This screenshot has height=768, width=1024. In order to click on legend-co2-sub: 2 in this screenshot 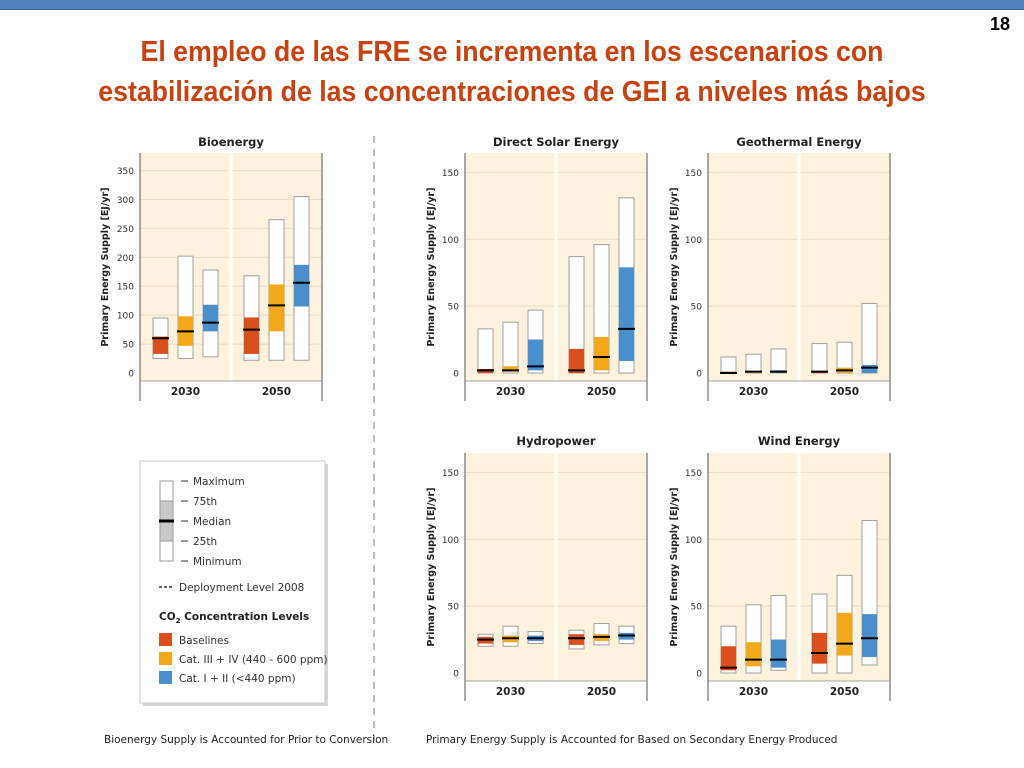, I will do `click(178, 621)`.